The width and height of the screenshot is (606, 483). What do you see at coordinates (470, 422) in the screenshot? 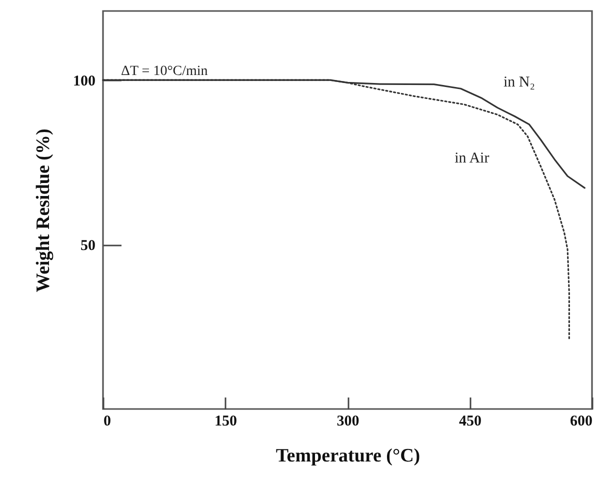
I see `x-tick-label: 450` at bounding box center [470, 422].